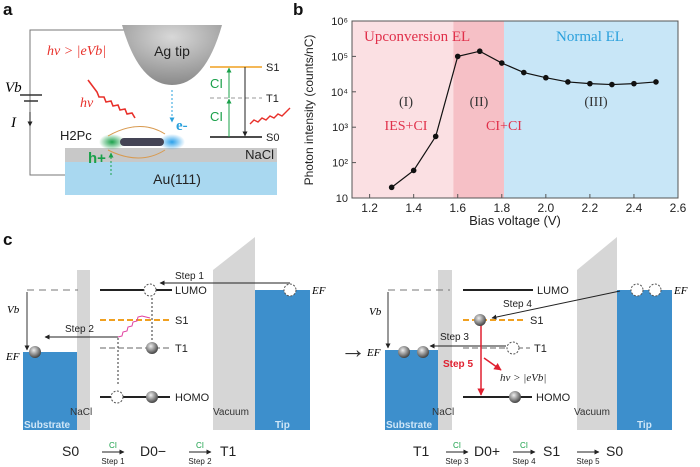 The image size is (700, 467). What do you see at coordinates (588, 461) in the screenshot?
I see `eq-right-step-5: Step 5` at bounding box center [588, 461].